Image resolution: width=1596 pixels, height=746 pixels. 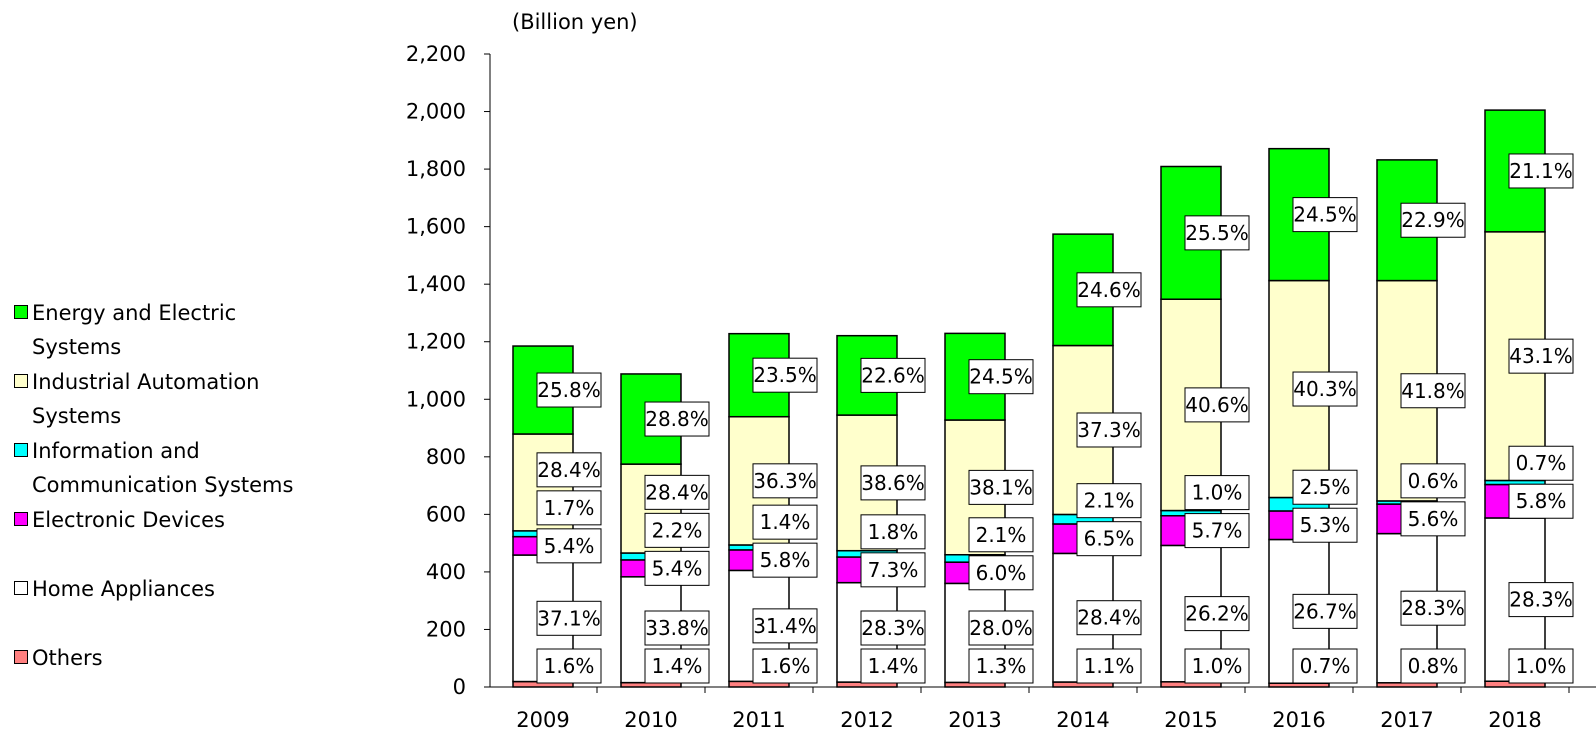 What do you see at coordinates (165, 658) in the screenshot?
I see `legend-item: Others` at bounding box center [165, 658].